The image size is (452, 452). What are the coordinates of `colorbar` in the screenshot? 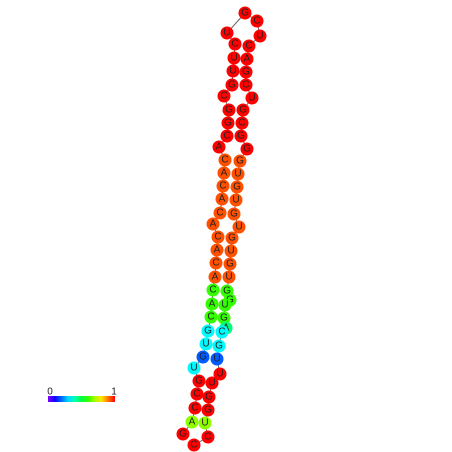 It's located at (81, 399).